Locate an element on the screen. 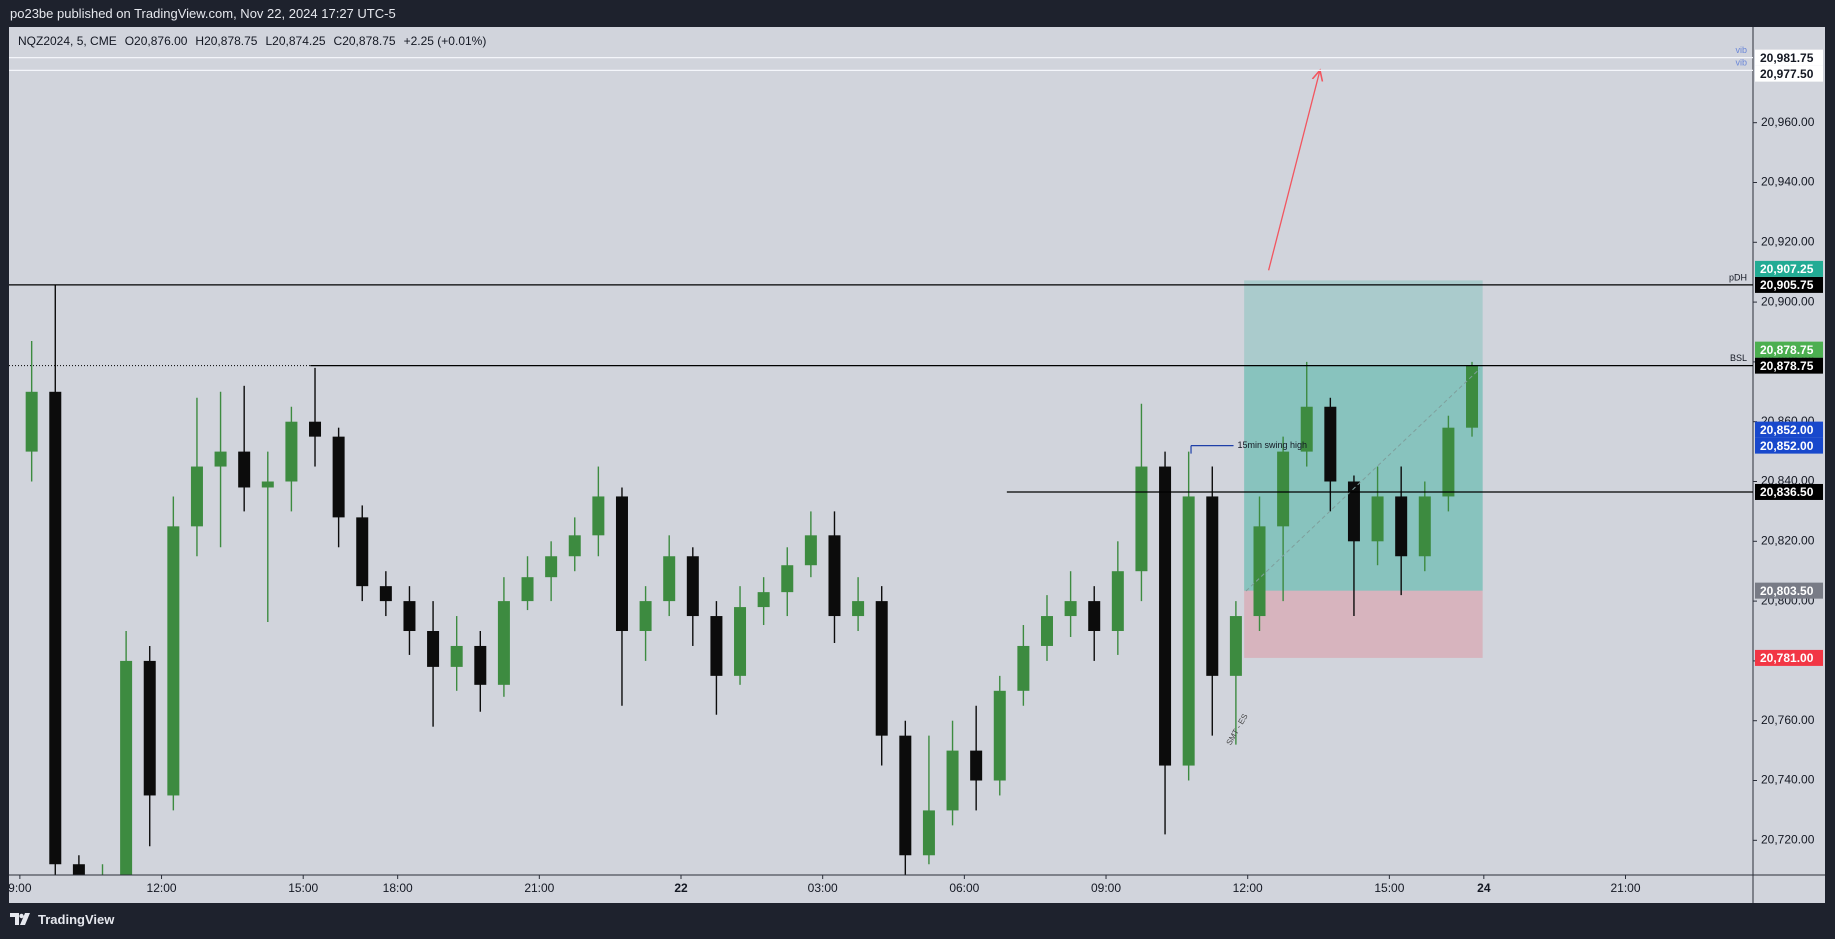  swing-label: 15min swing high is located at coordinates (1273, 445).